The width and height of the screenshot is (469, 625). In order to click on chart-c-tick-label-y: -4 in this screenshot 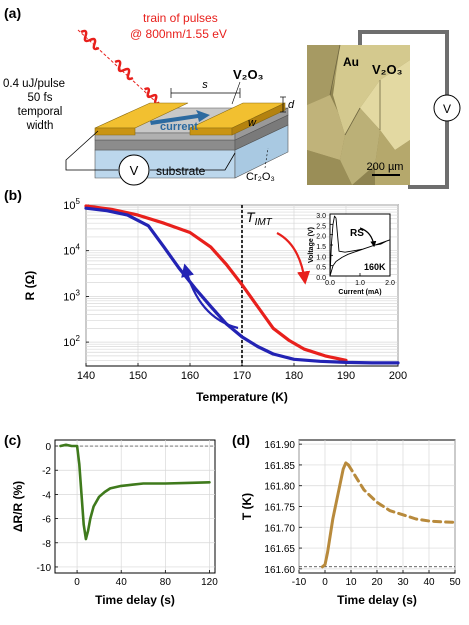, I will do `click(46, 495)`.